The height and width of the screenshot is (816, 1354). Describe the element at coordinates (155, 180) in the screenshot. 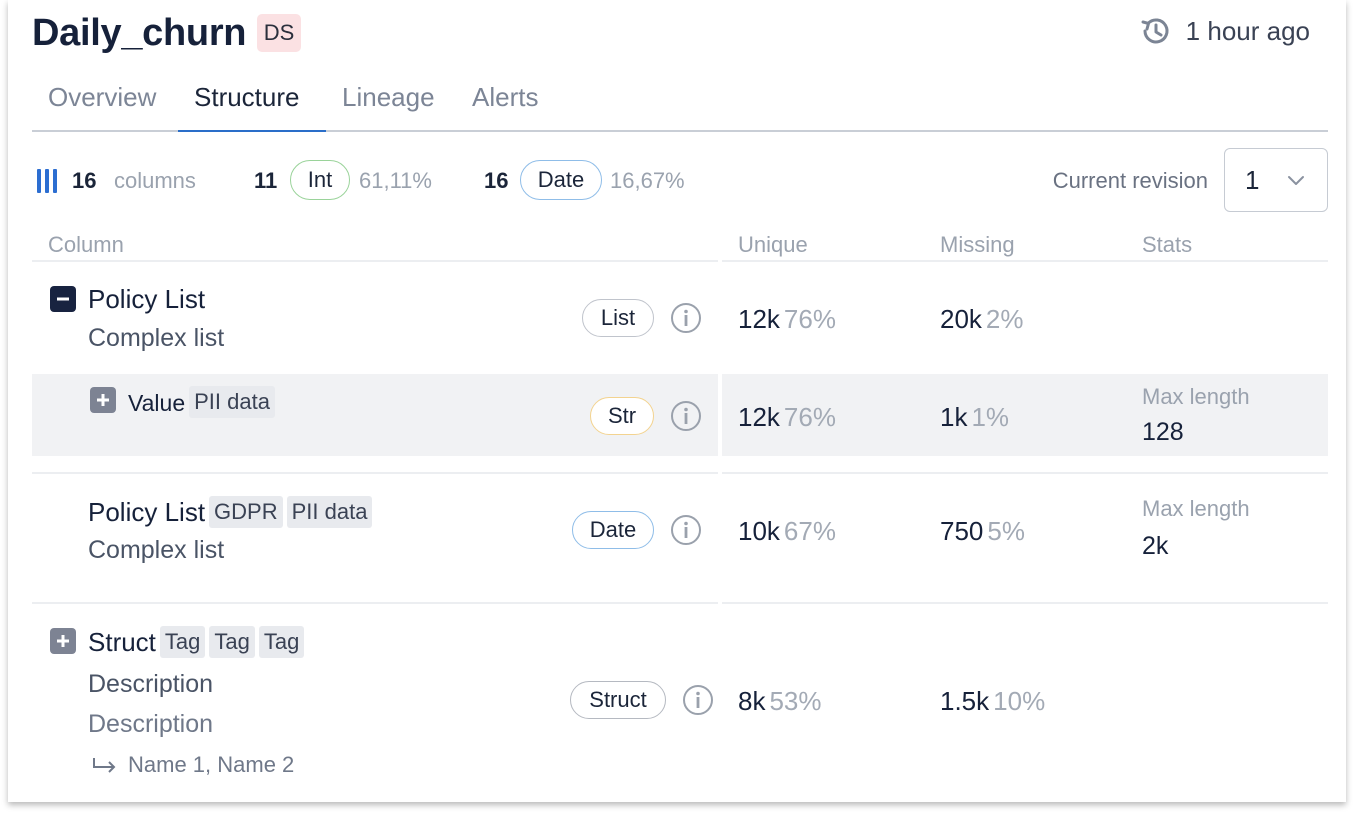

I see `columns-label: columns` at that location.